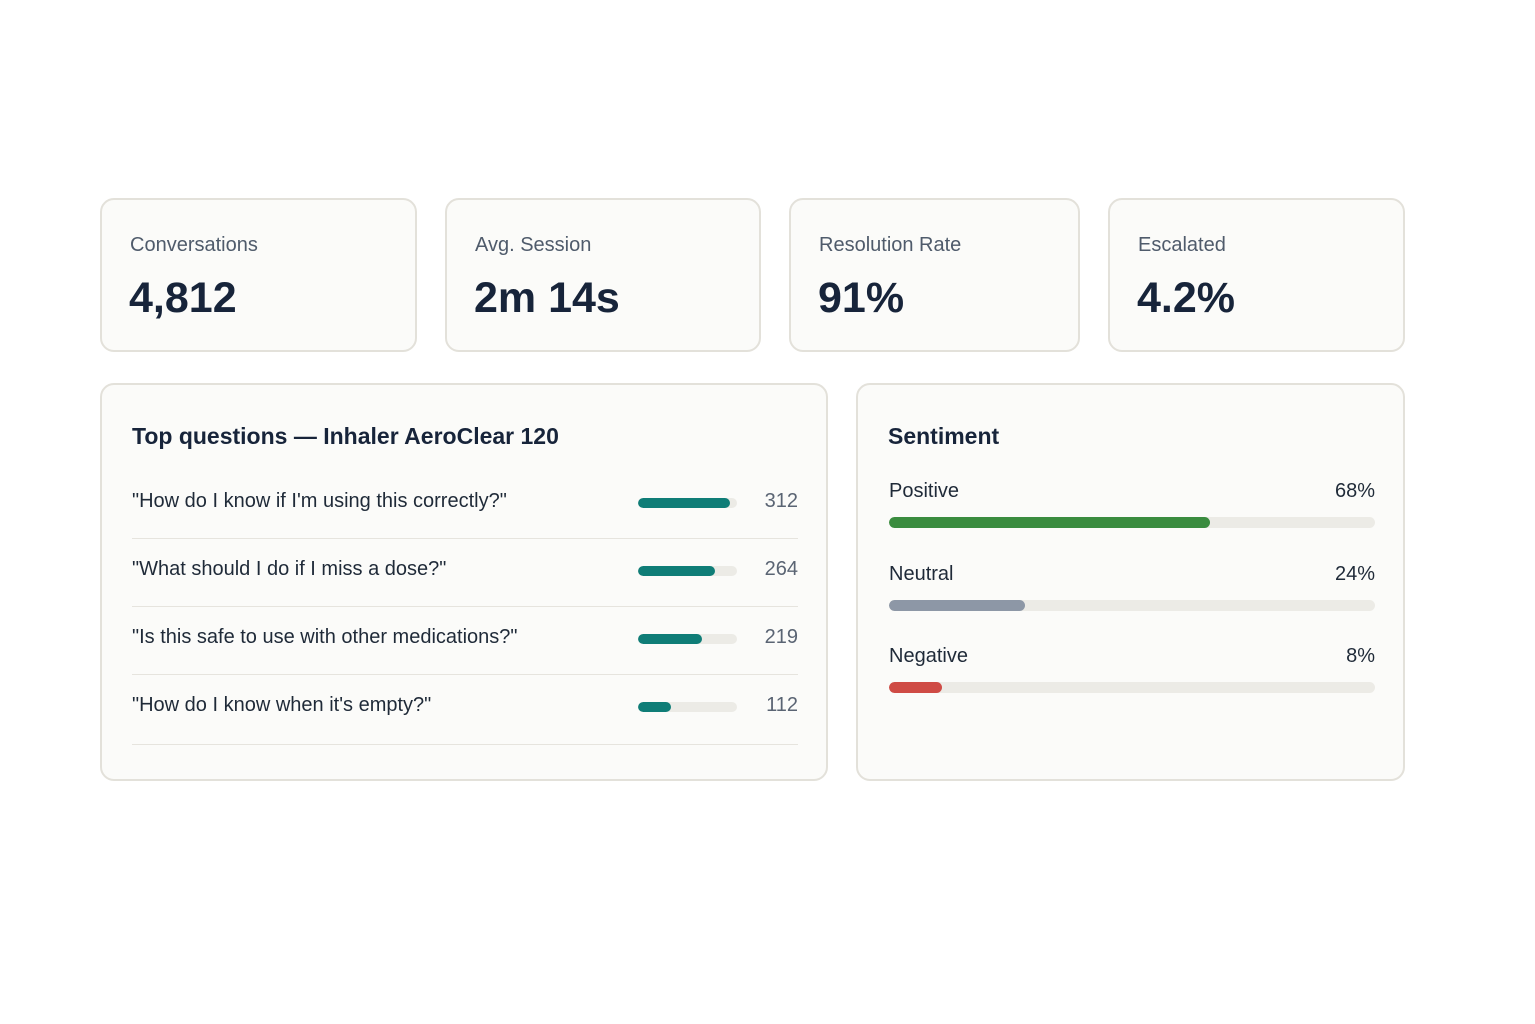 The height and width of the screenshot is (1024, 1535). What do you see at coordinates (861, 298) in the screenshot?
I see `kpi-value: 91%` at bounding box center [861, 298].